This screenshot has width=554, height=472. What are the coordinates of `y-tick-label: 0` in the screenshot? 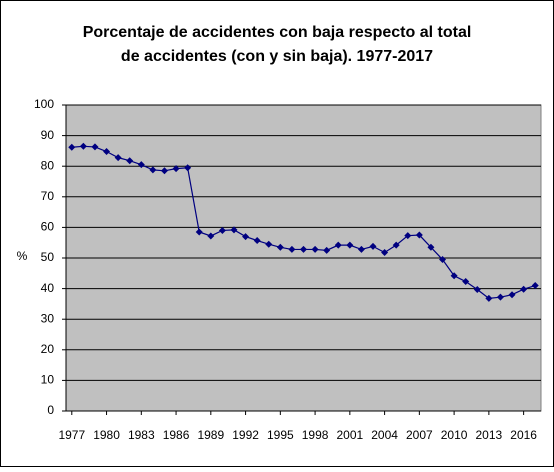 It's located at (50, 410).